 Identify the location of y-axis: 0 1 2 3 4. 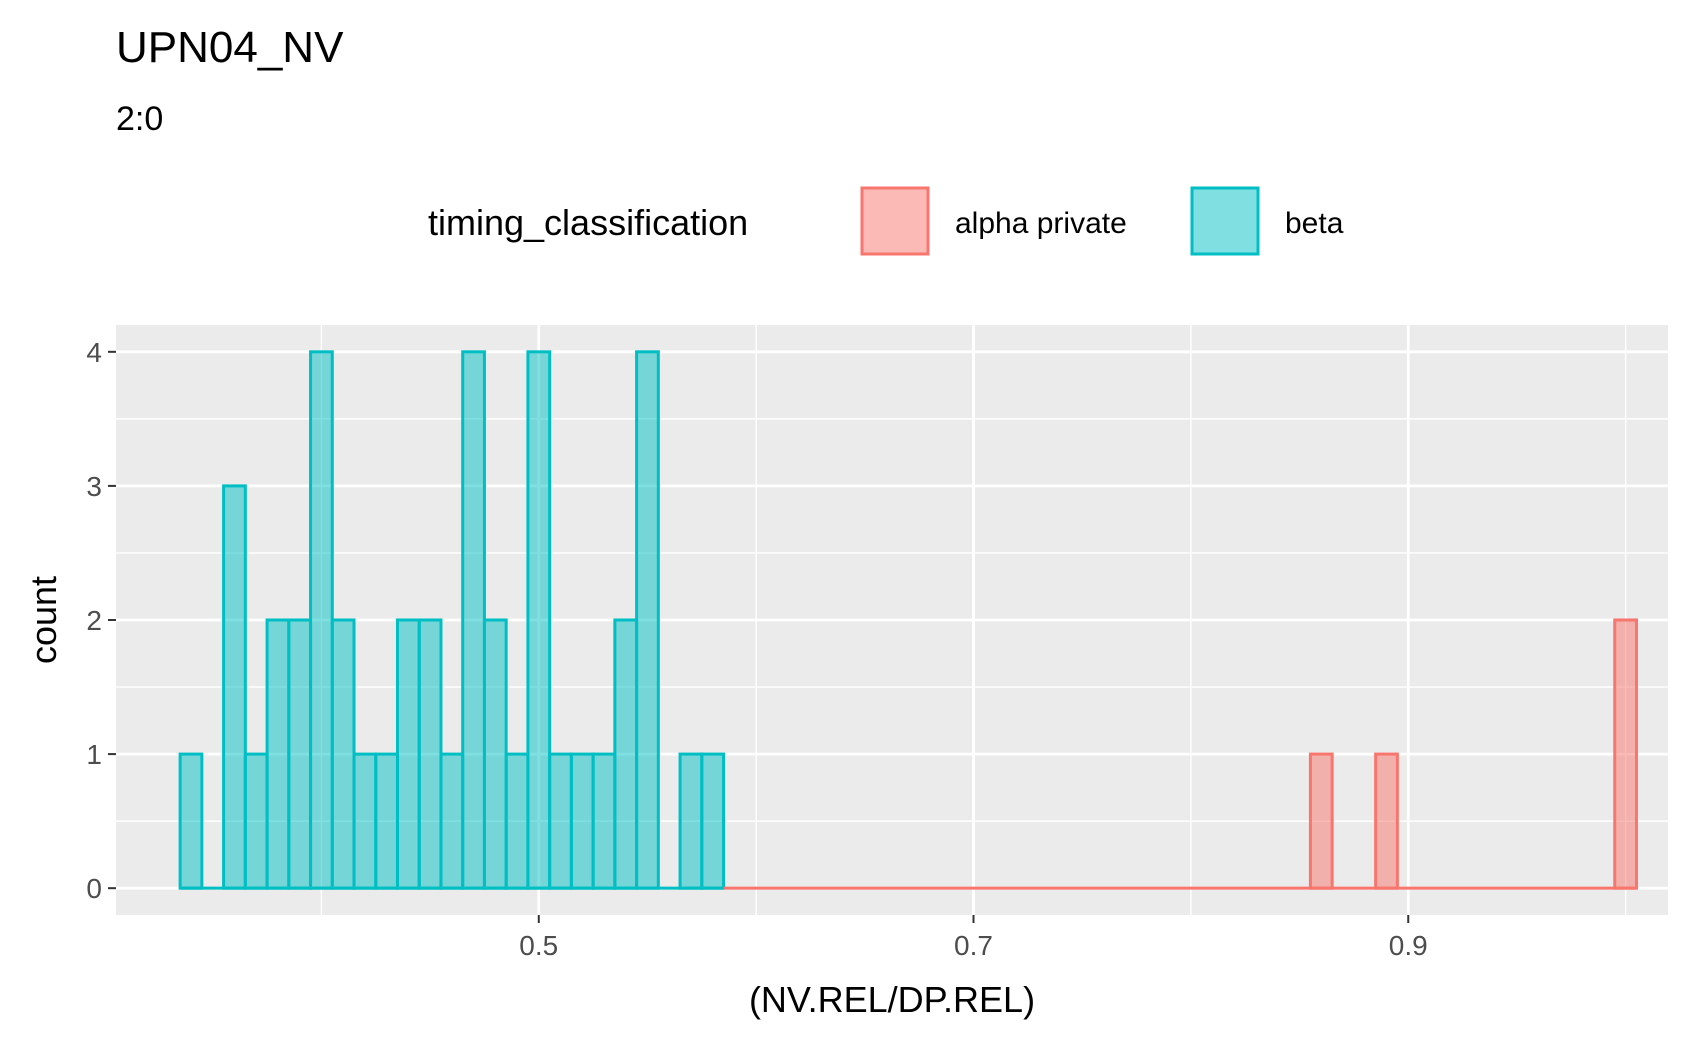
(101, 620).